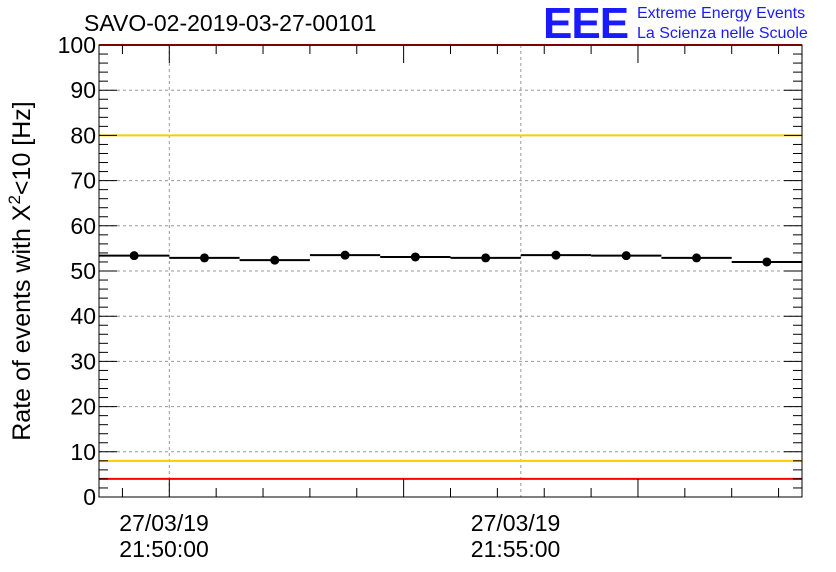  Describe the element at coordinates (83, 181) in the screenshot. I see `y-tick-label: 70` at that location.